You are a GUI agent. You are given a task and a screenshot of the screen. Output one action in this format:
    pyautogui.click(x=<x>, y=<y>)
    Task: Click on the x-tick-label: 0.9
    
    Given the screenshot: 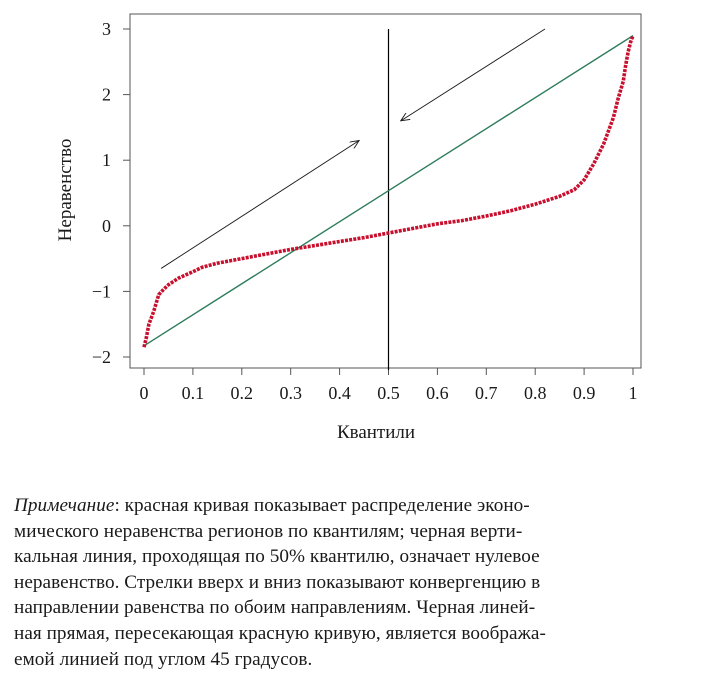 What is the action you would take?
    pyautogui.click(x=584, y=393)
    